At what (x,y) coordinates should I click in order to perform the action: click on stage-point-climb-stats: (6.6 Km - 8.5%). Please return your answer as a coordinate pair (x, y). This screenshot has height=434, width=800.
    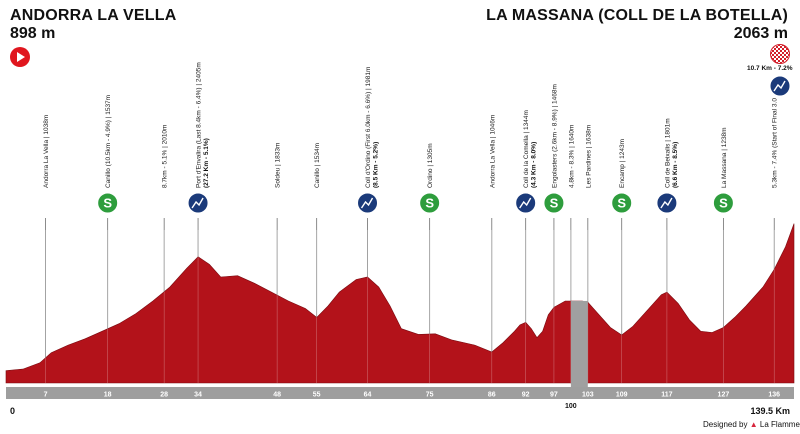
    Looking at the image, I should click on (675, 165).